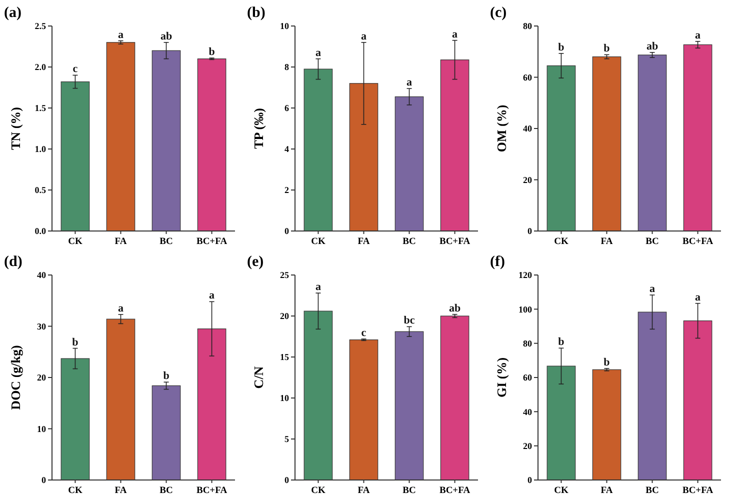  I want to click on y-tick-label: 2, so click(287, 190).